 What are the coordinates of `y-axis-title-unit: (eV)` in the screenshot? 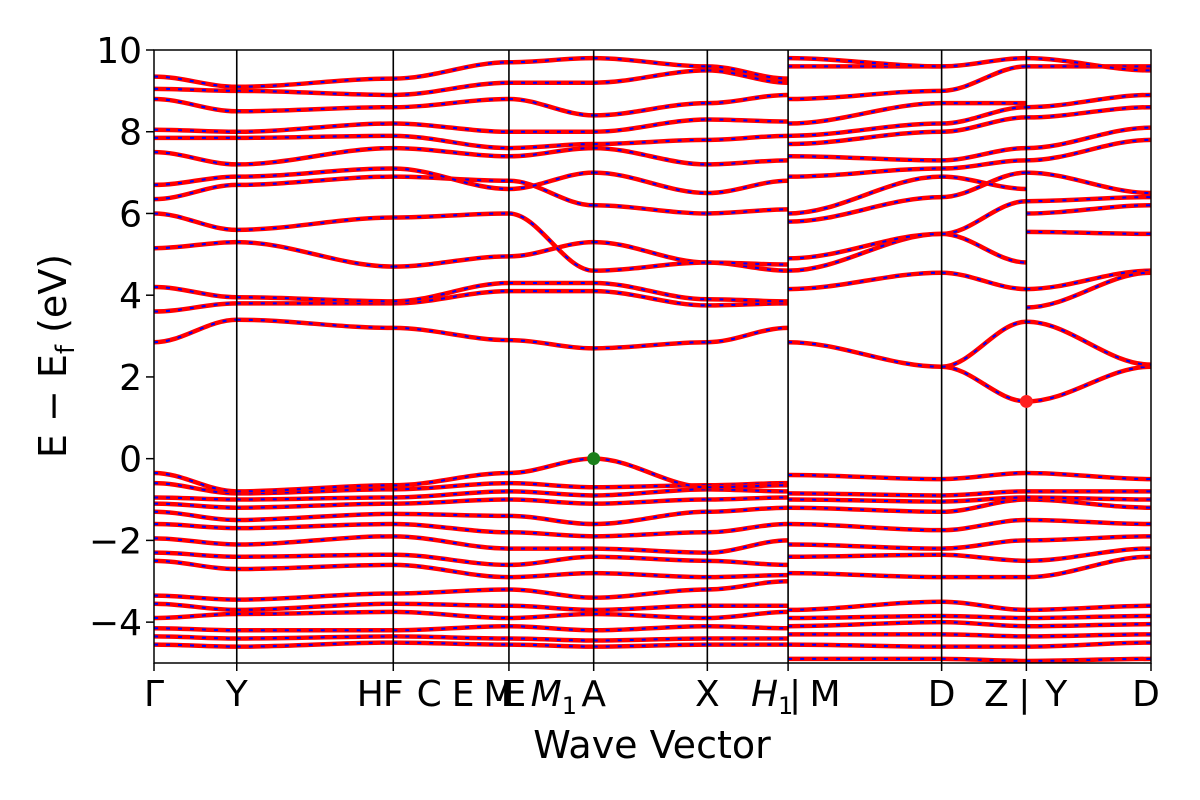 It's located at (53, 299).